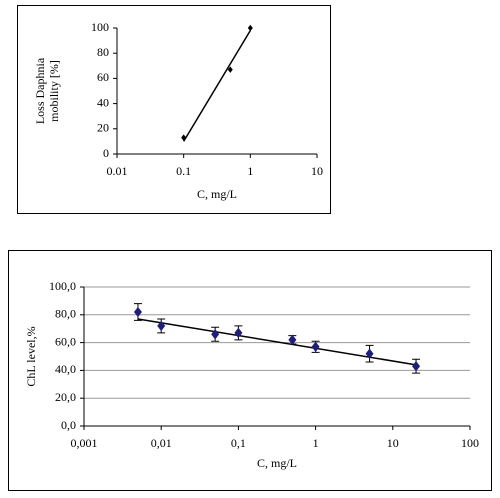  What do you see at coordinates (103, 77) in the screenshot?
I see `y-tick-label: 60` at bounding box center [103, 77].